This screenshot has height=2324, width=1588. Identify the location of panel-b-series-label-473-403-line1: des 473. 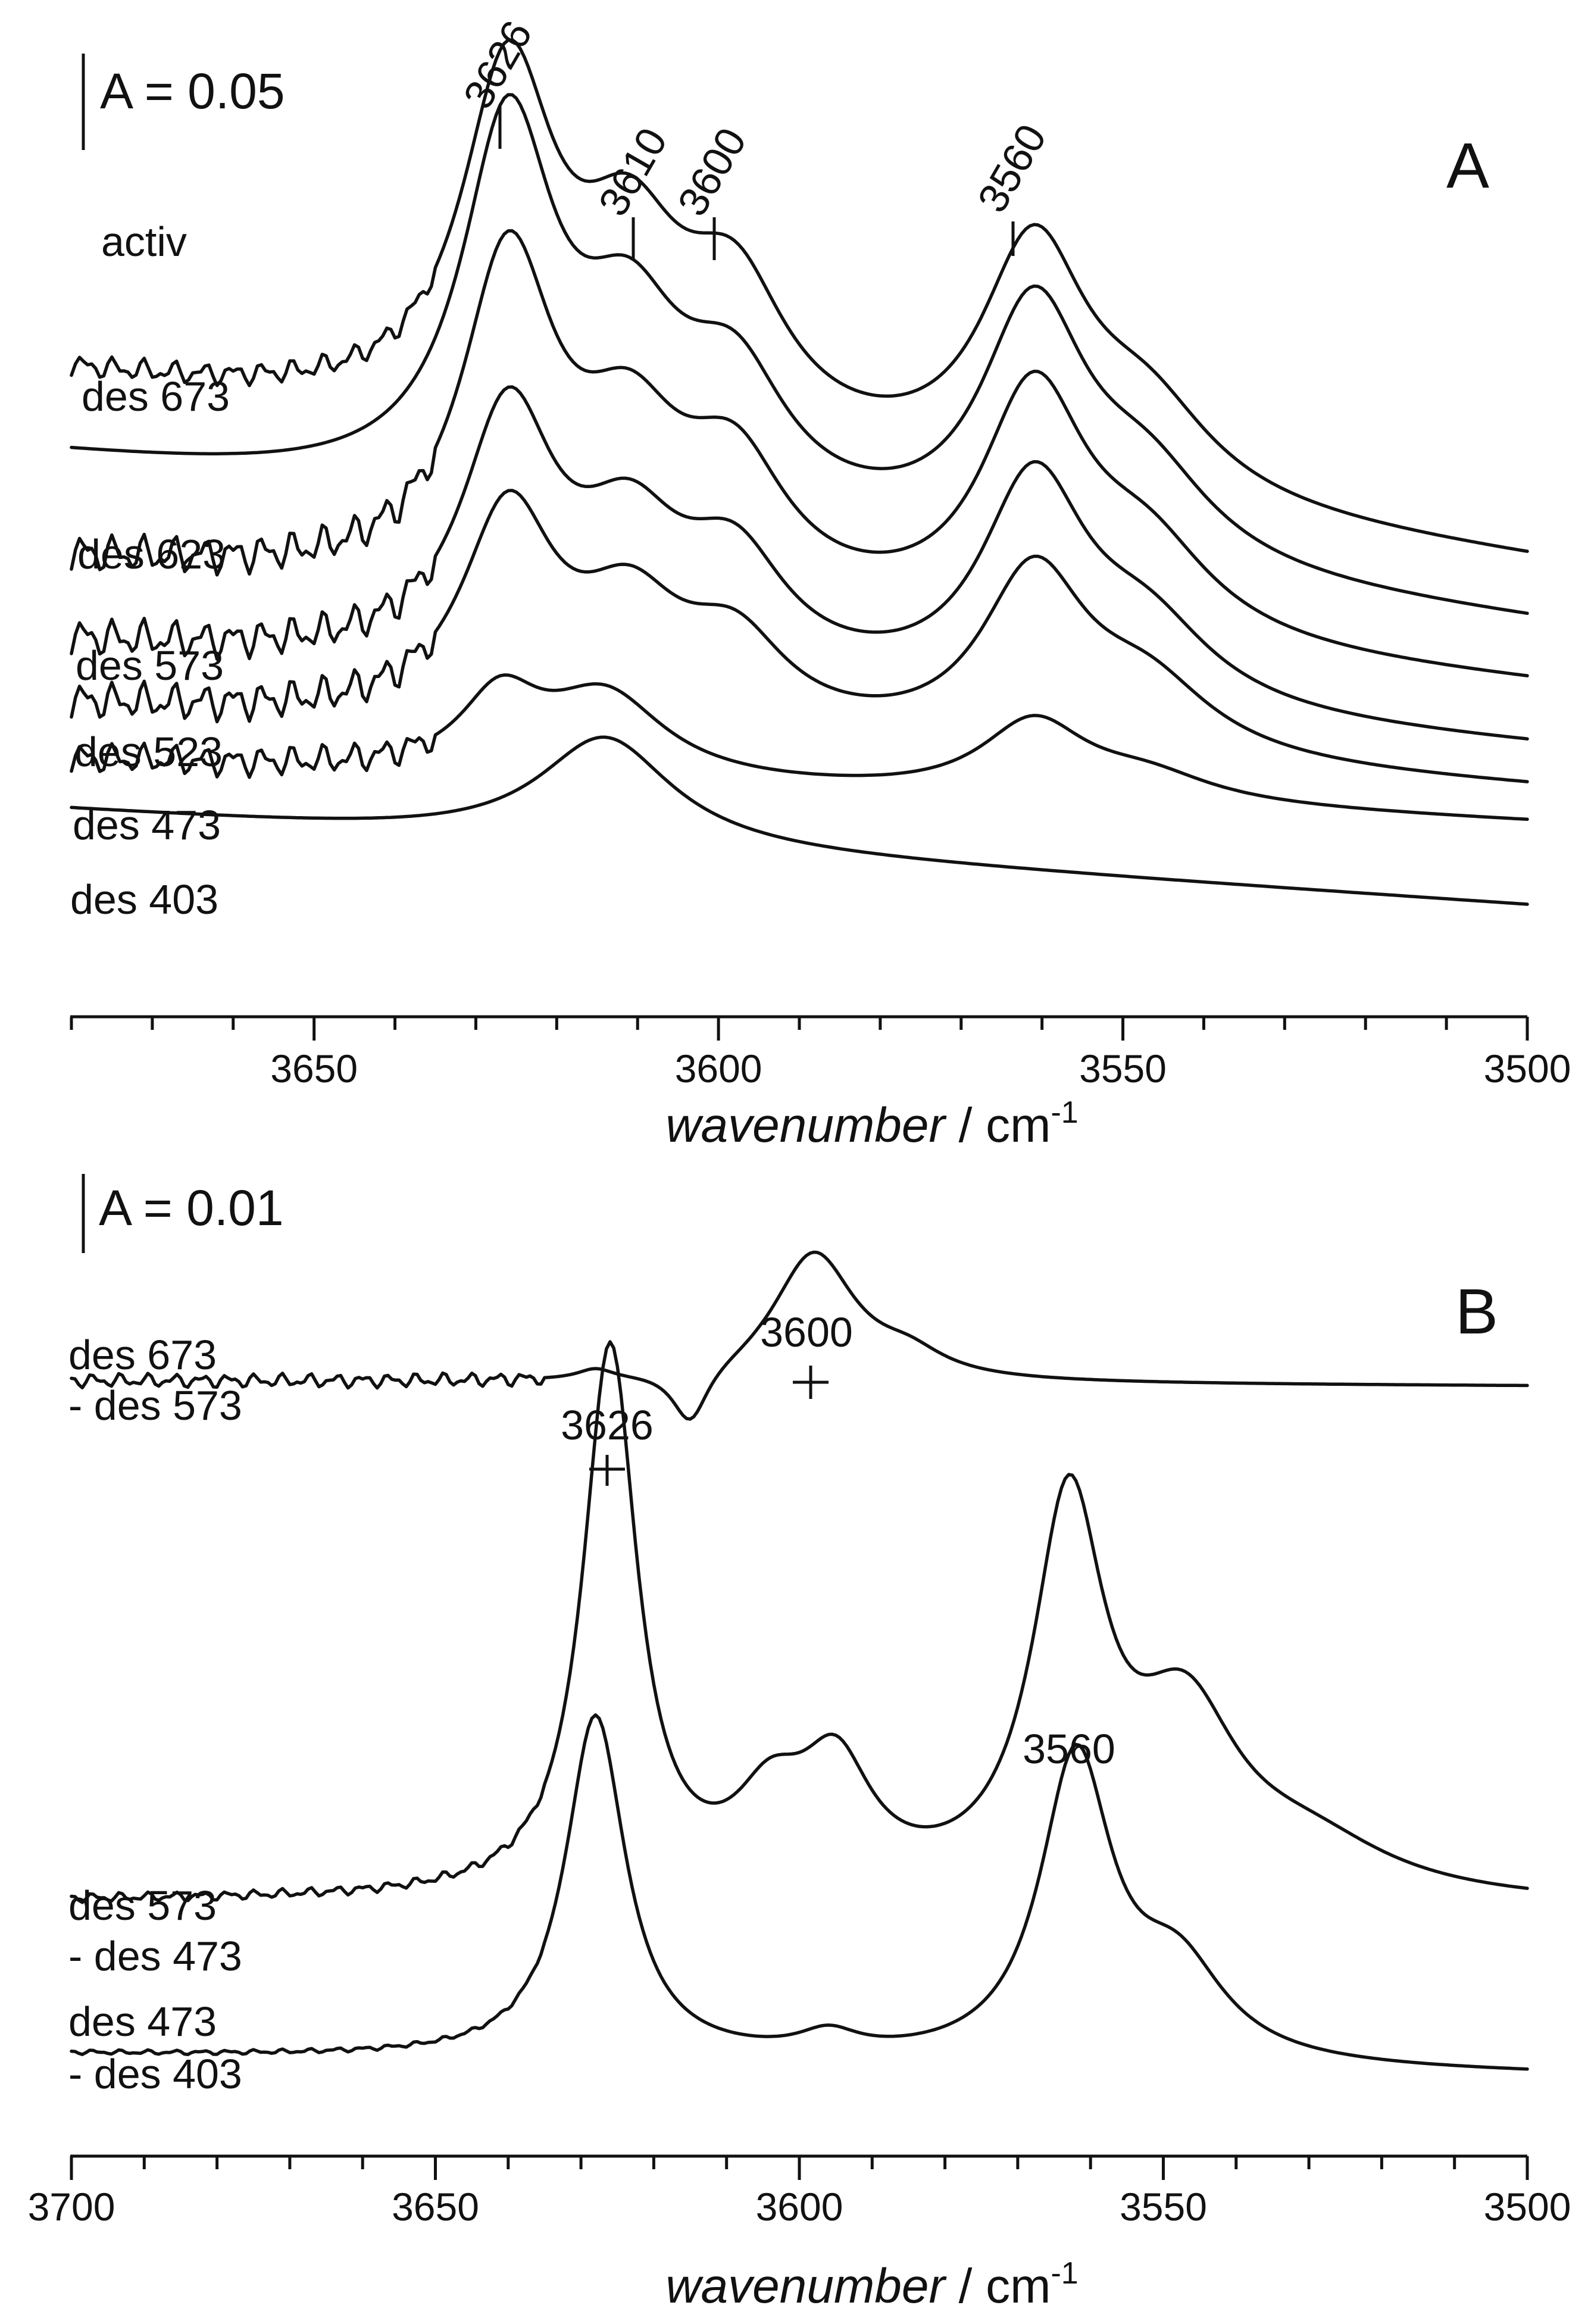
(142, 2022).